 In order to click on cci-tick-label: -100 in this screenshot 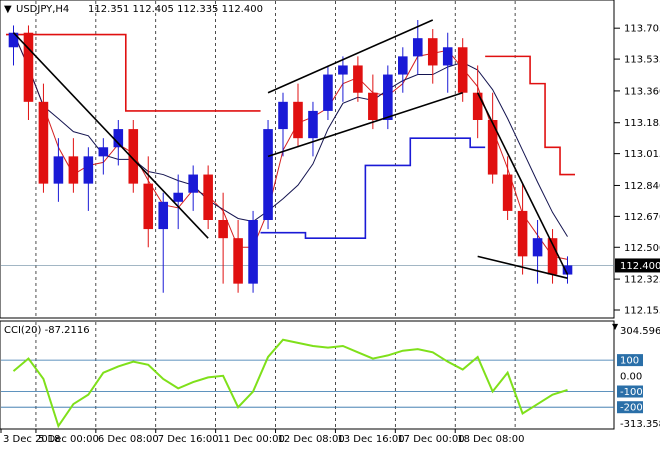, I will do `click(631, 392)`.